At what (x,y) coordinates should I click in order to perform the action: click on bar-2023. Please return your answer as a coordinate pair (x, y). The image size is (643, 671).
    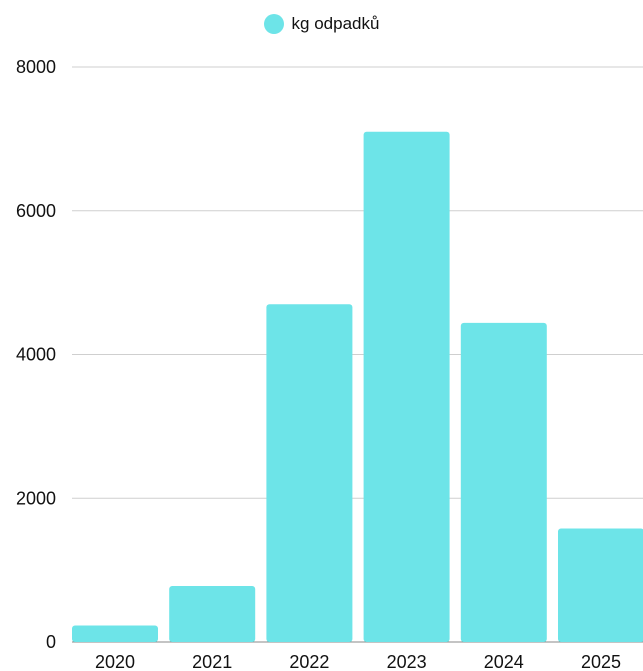
    Looking at the image, I should click on (406, 386).